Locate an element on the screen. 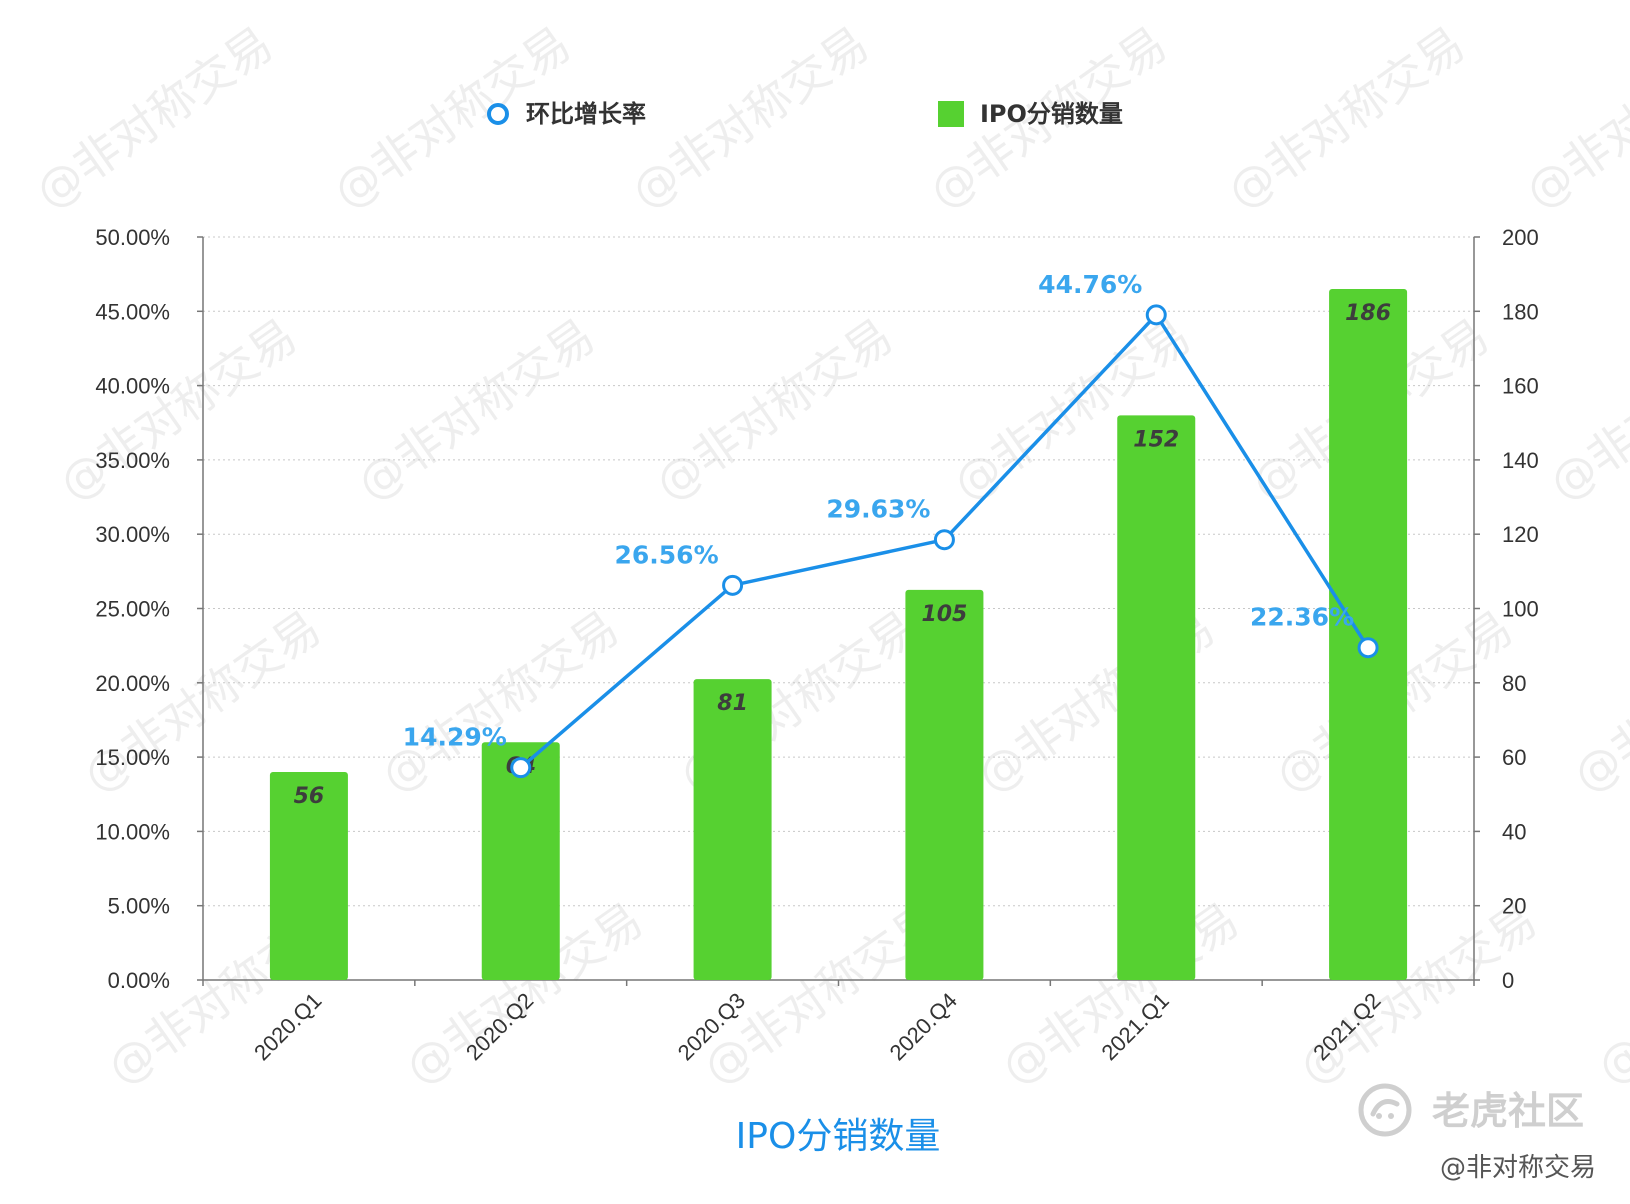  legend-circle-icon is located at coordinates (498, 114).